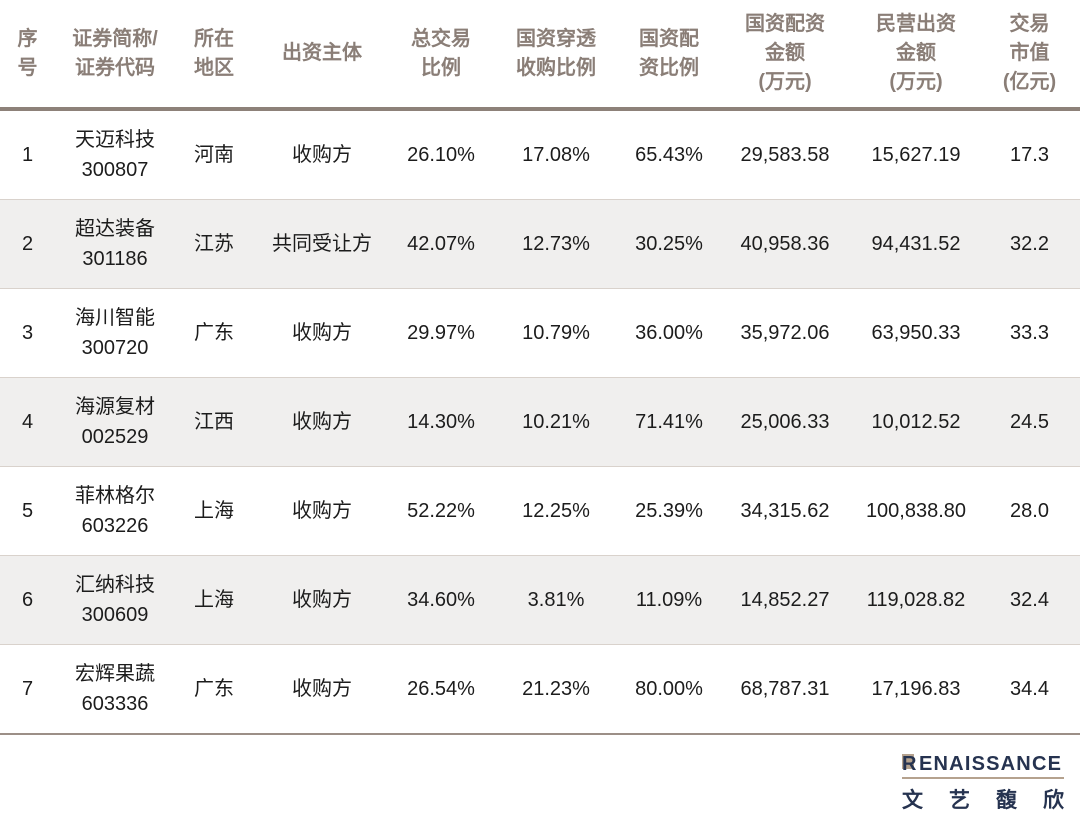 This screenshot has width=1080, height=825. What do you see at coordinates (441, 422) in the screenshot?
I see `cell-total-trade-pct: 14.30%` at bounding box center [441, 422].